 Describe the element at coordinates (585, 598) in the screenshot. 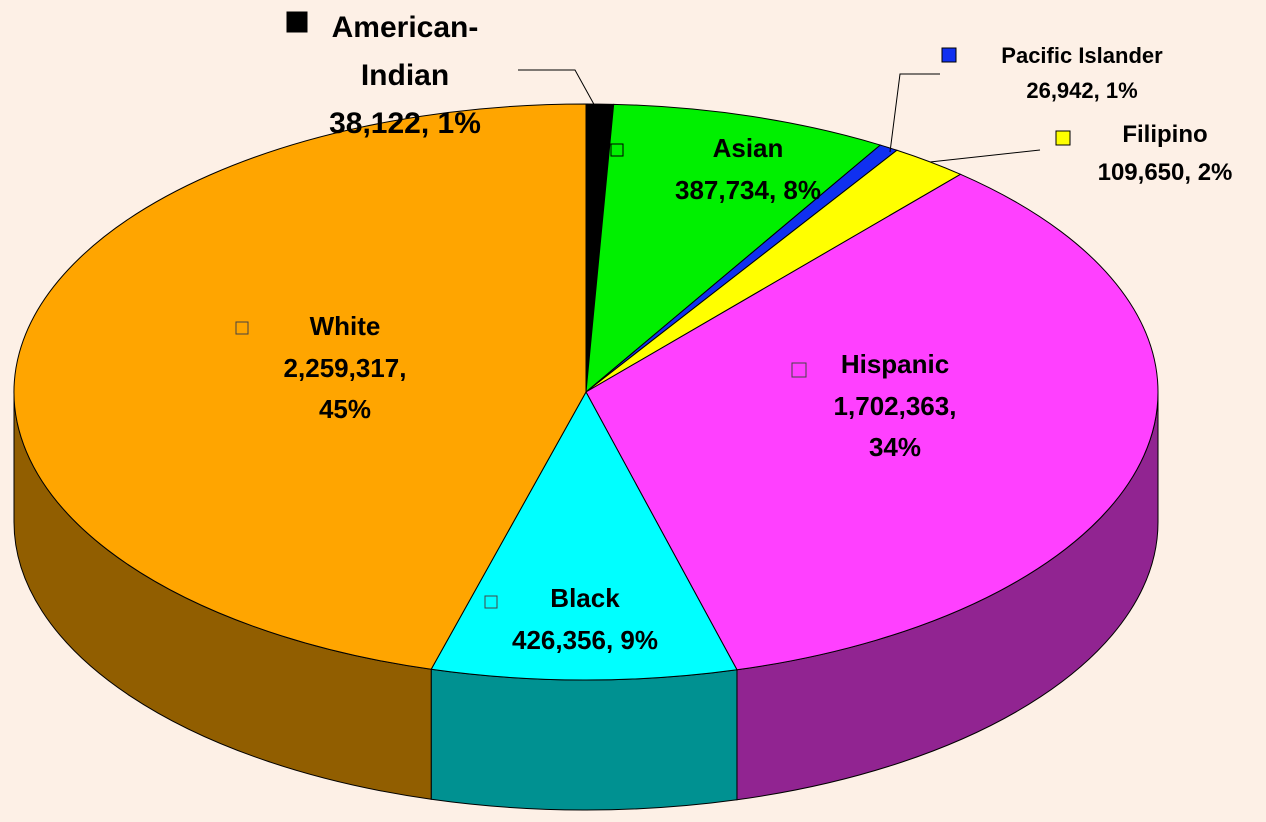

I see `category-label: Black` at that location.